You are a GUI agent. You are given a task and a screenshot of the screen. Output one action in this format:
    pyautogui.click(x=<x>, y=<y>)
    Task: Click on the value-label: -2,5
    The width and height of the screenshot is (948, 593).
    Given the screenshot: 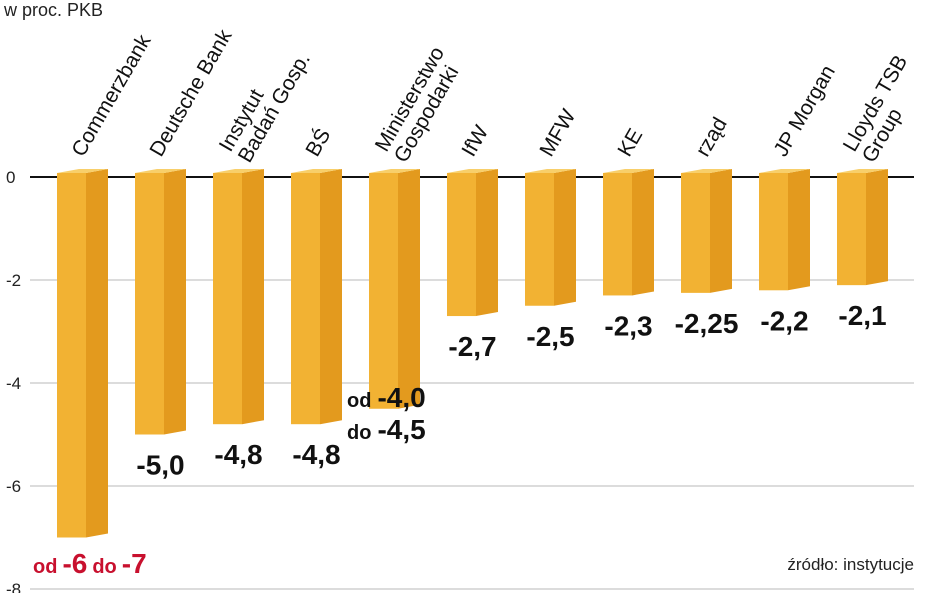 What is the action you would take?
    pyautogui.click(x=550, y=336)
    